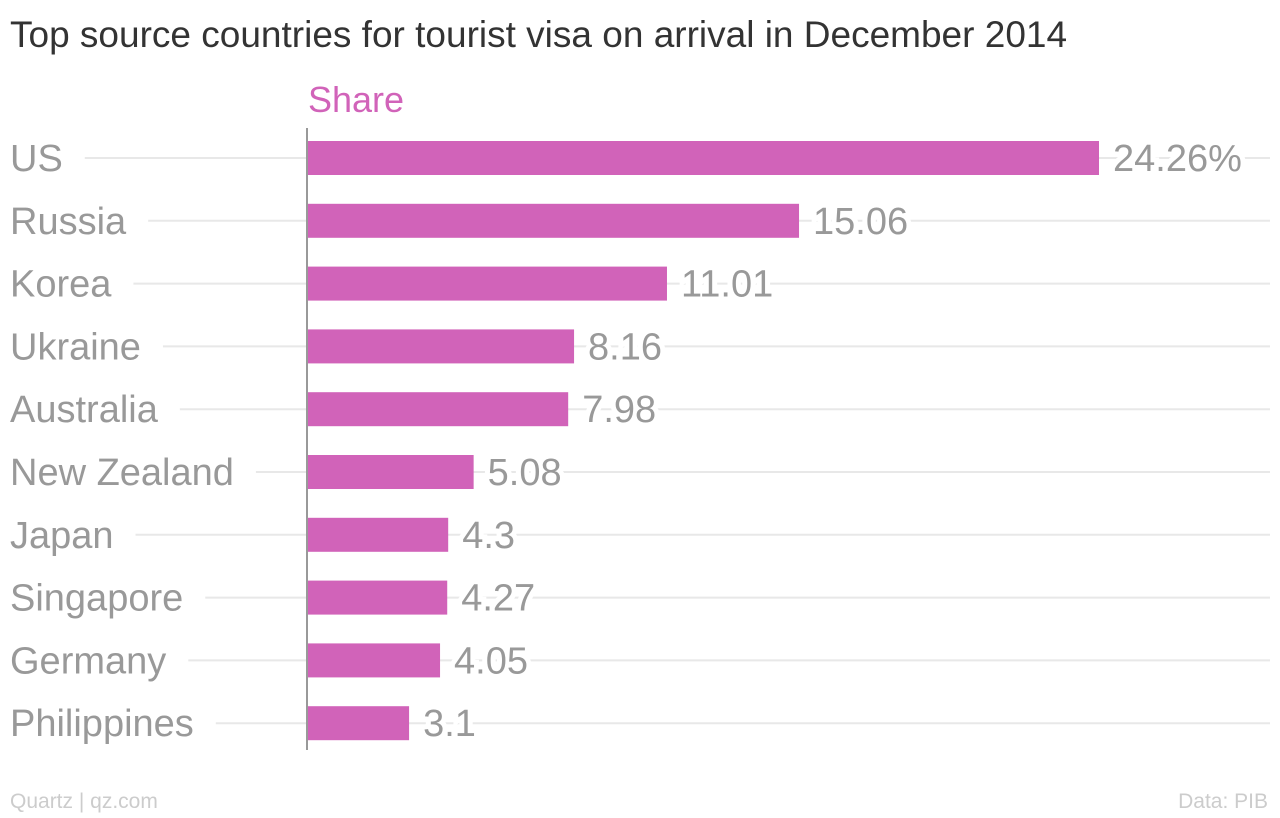  What do you see at coordinates (122, 473) in the screenshot?
I see `category-label: New Zealand` at bounding box center [122, 473].